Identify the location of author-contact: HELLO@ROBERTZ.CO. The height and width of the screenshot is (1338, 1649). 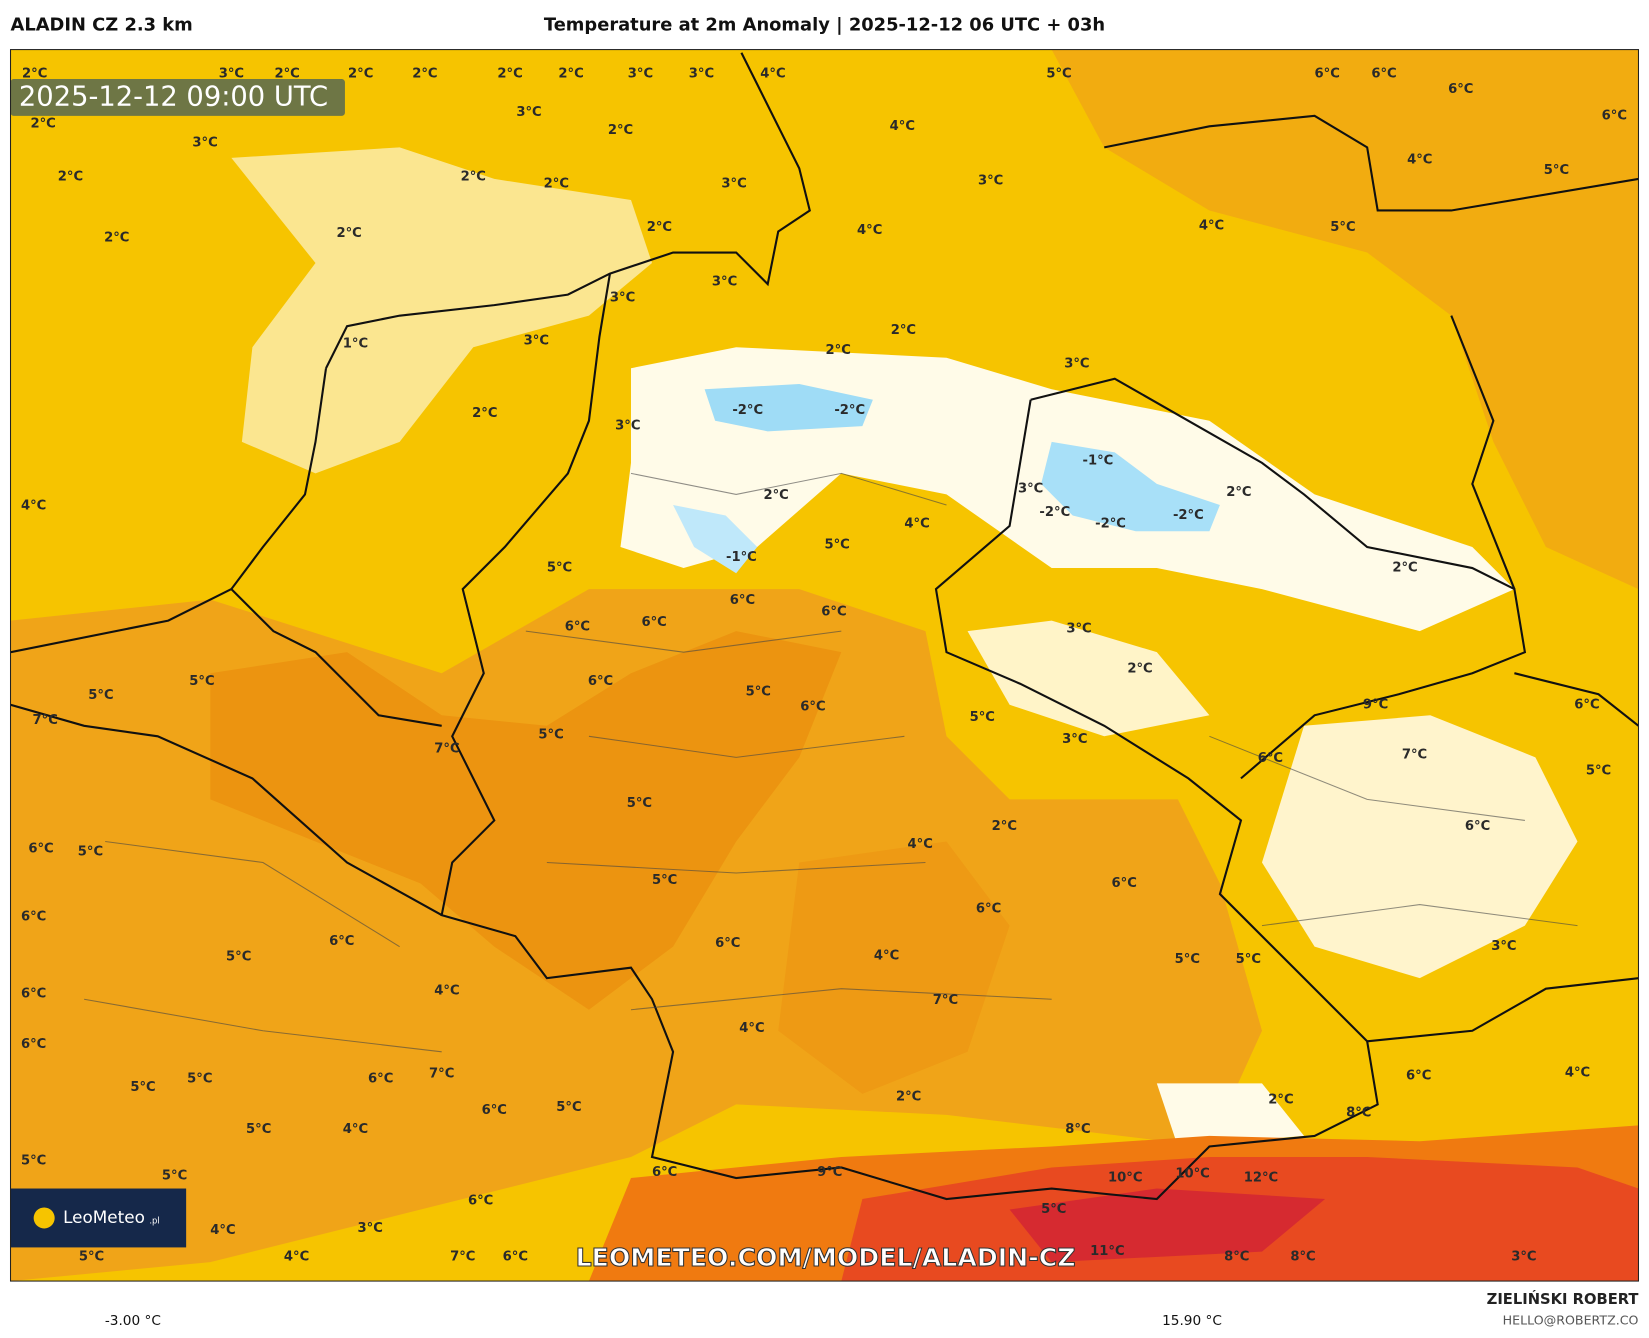
(1571, 1320).